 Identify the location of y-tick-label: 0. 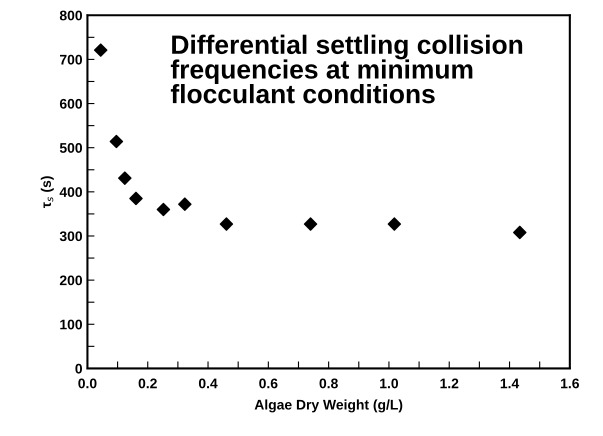
(78, 369).